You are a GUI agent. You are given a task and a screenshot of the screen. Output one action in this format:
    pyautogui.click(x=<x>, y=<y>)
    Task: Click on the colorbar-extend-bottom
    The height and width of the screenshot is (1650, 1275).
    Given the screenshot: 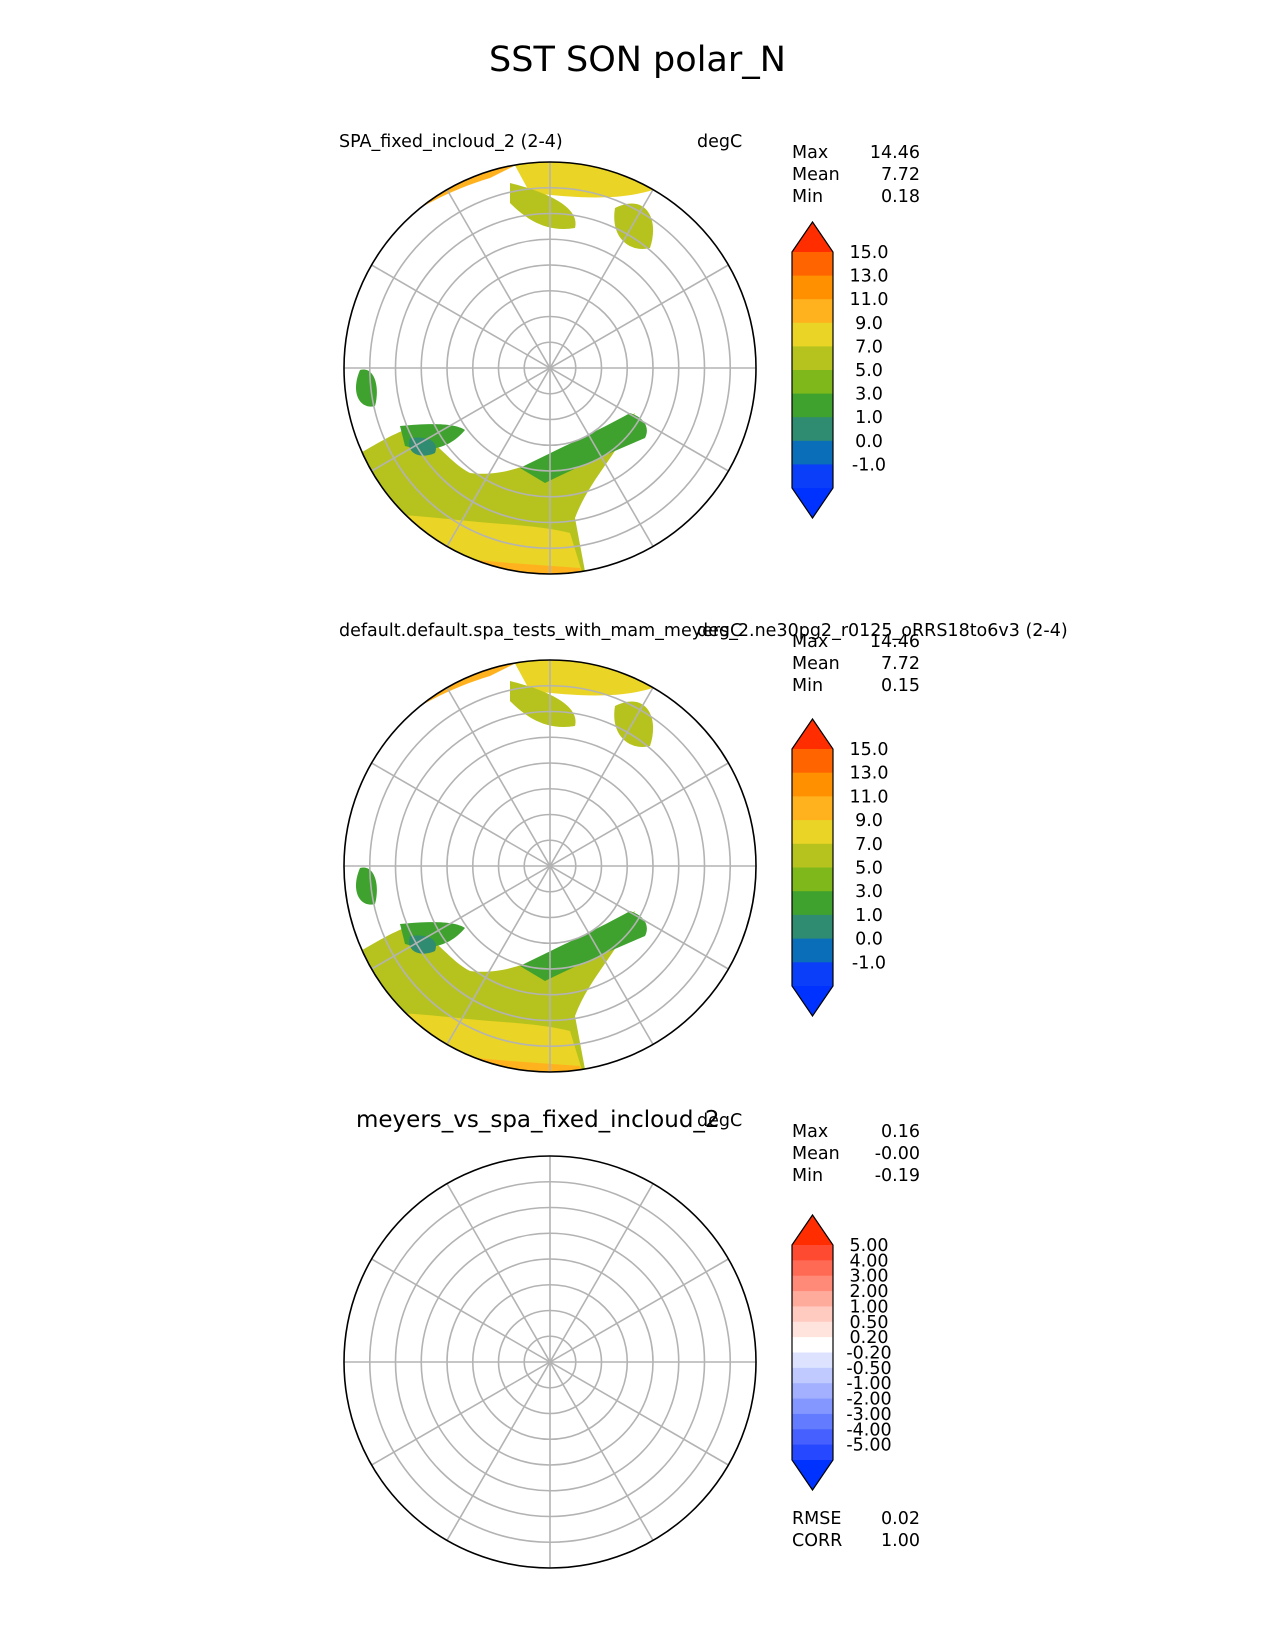 What is the action you would take?
    pyautogui.click(x=812, y=1001)
    